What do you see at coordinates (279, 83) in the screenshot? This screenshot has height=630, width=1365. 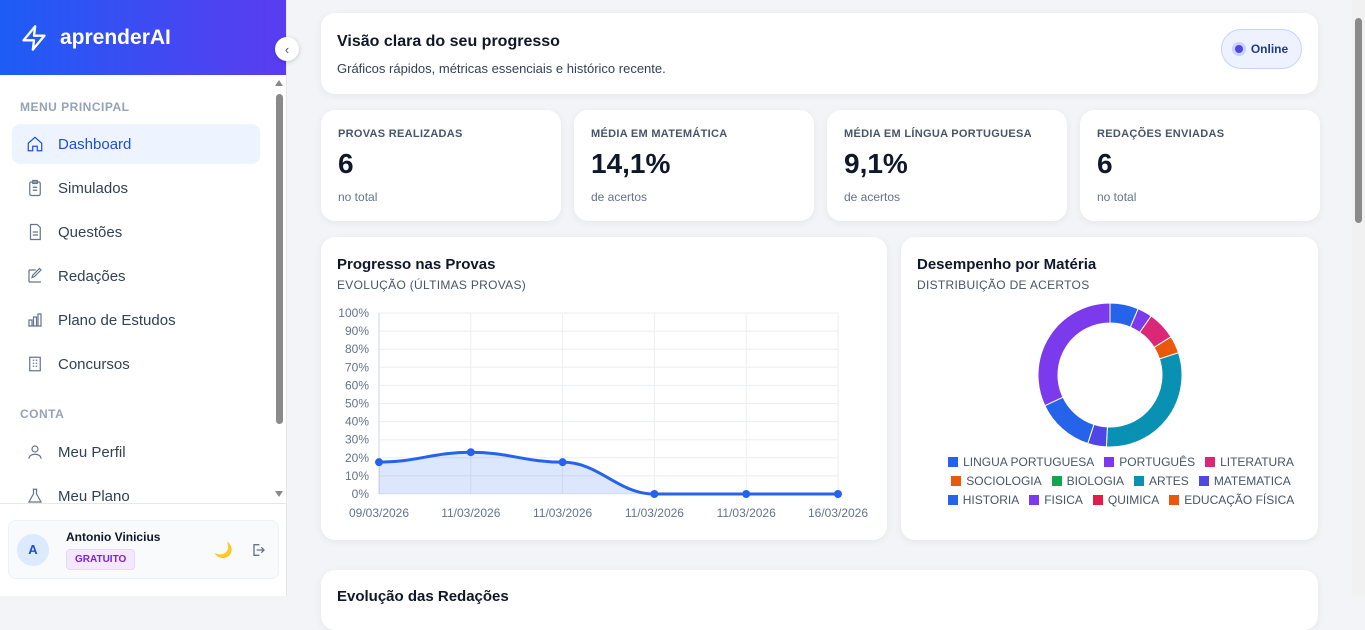 I see `scroll-up-icon` at bounding box center [279, 83].